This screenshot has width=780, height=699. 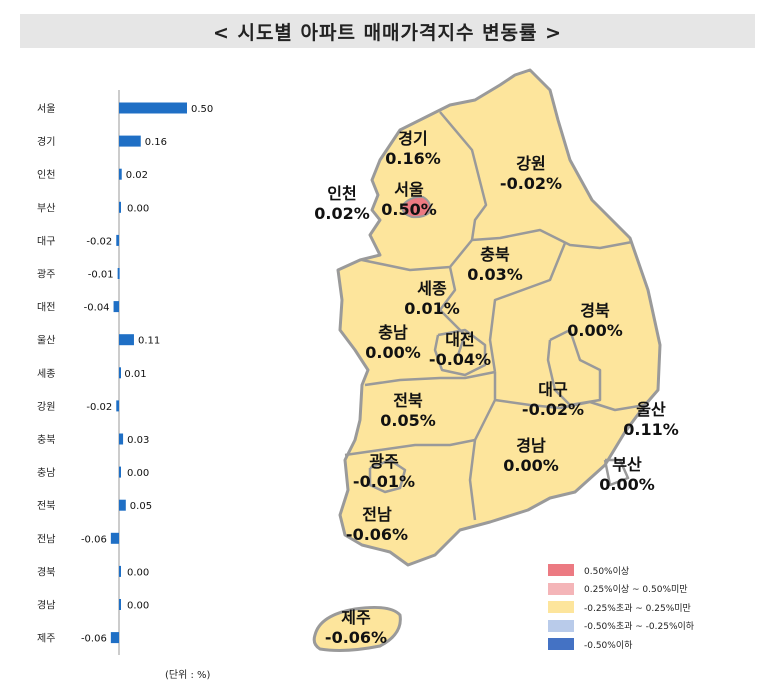 What do you see at coordinates (141, 506) in the screenshot?
I see `value-label: 0.05` at bounding box center [141, 506].